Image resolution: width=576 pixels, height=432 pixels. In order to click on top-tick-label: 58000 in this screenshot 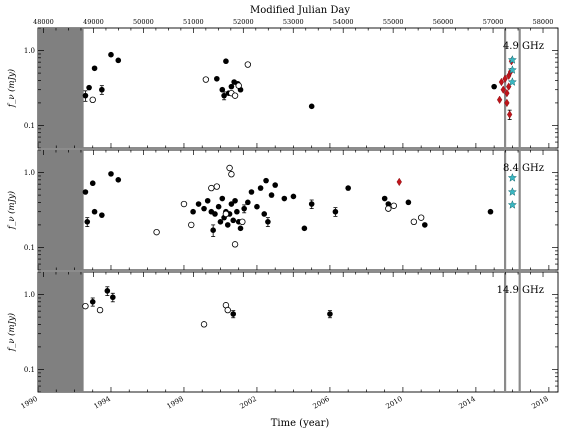, I will do `click(543, 22)`.